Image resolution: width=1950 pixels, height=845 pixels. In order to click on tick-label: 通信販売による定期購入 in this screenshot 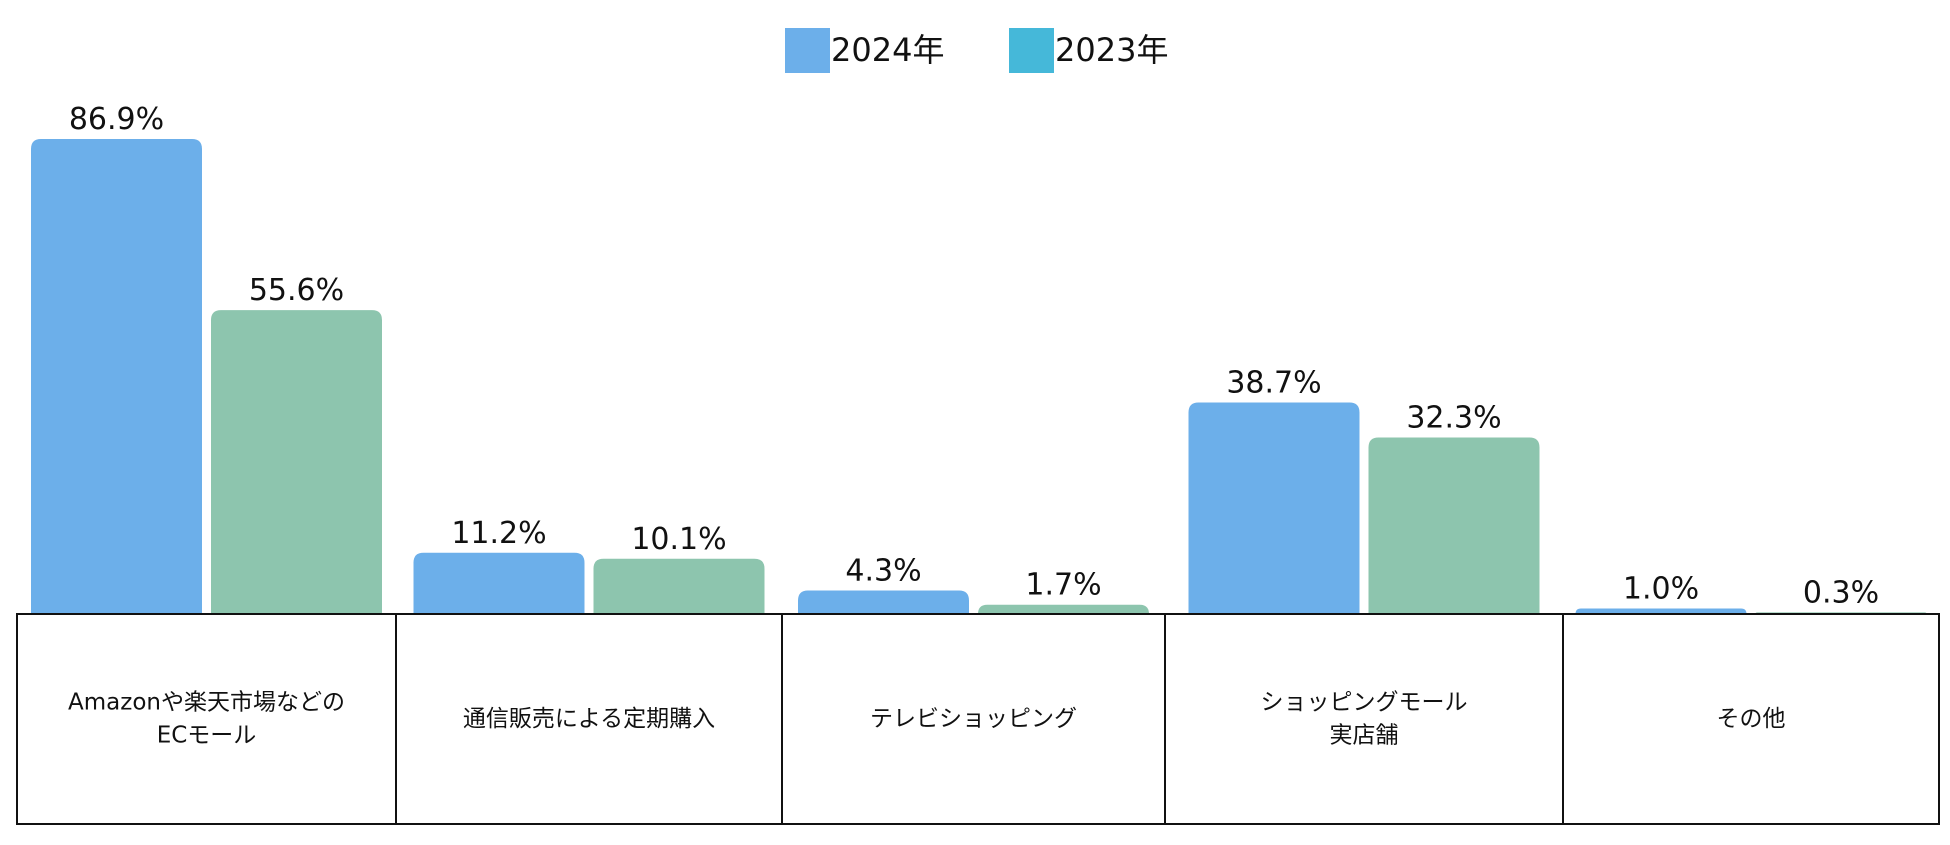, I will do `click(589, 719)`.